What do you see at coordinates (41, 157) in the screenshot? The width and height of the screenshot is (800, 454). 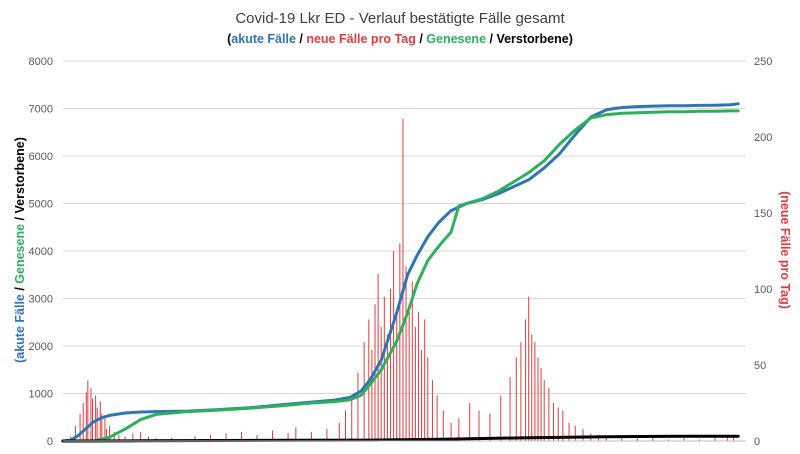 I see `y-tick-label: 6000` at bounding box center [41, 157].